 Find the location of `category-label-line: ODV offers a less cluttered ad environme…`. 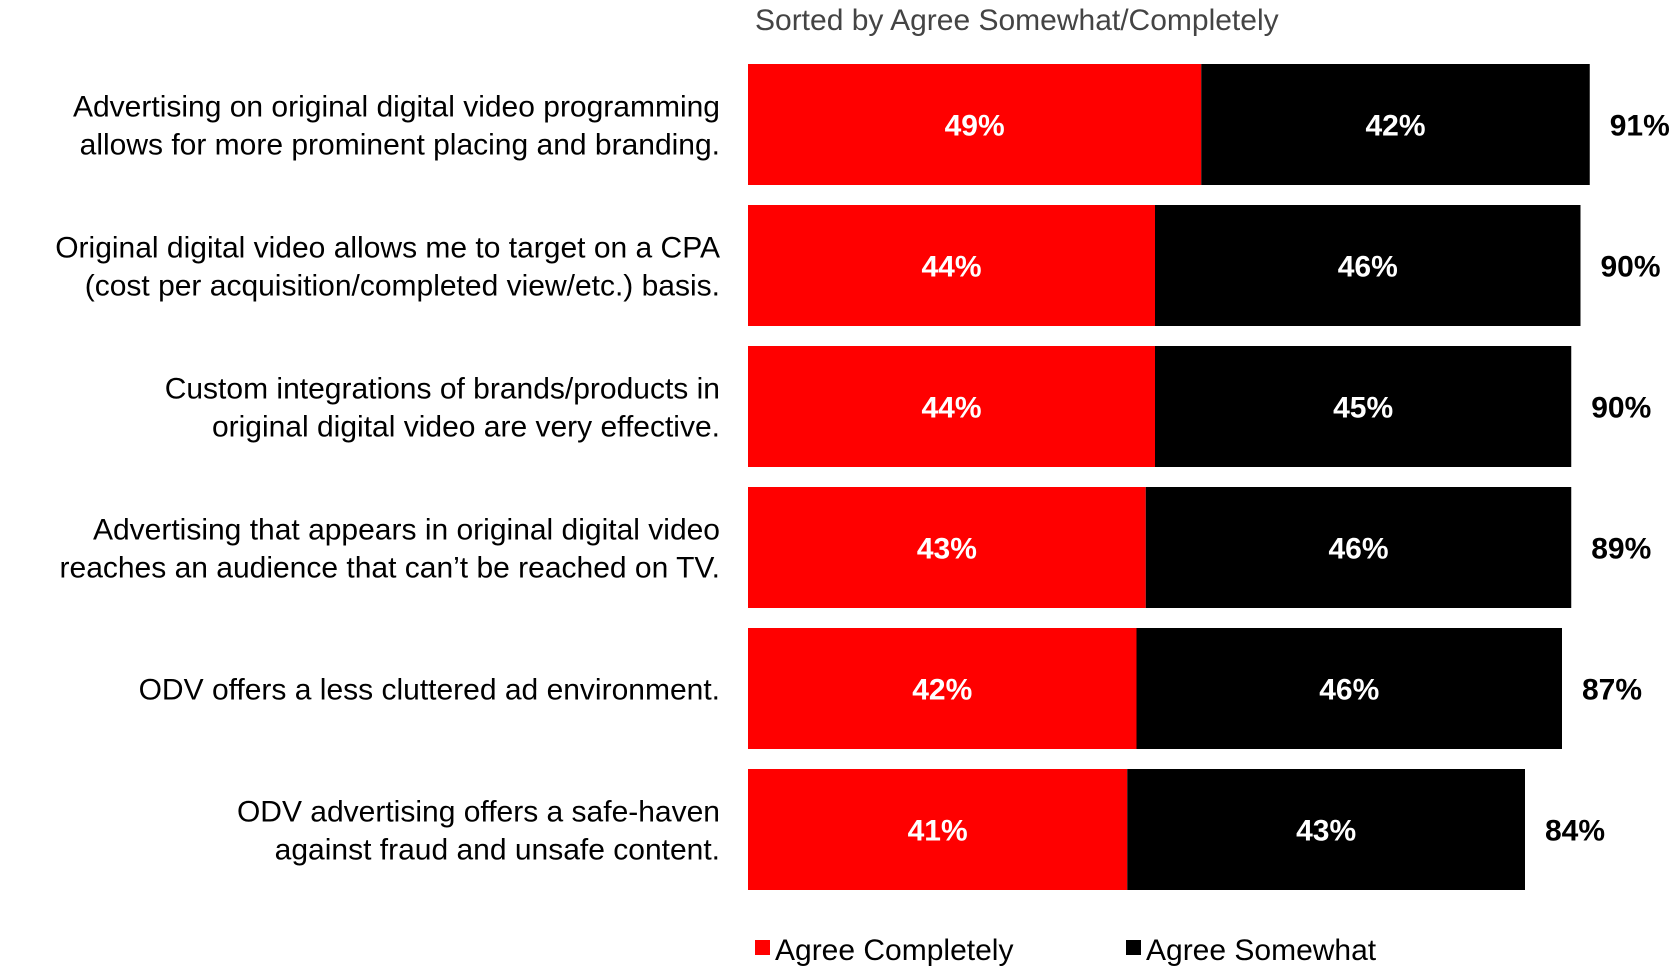

category-label-line: ODV offers a less cluttered ad environme… is located at coordinates (429, 690).